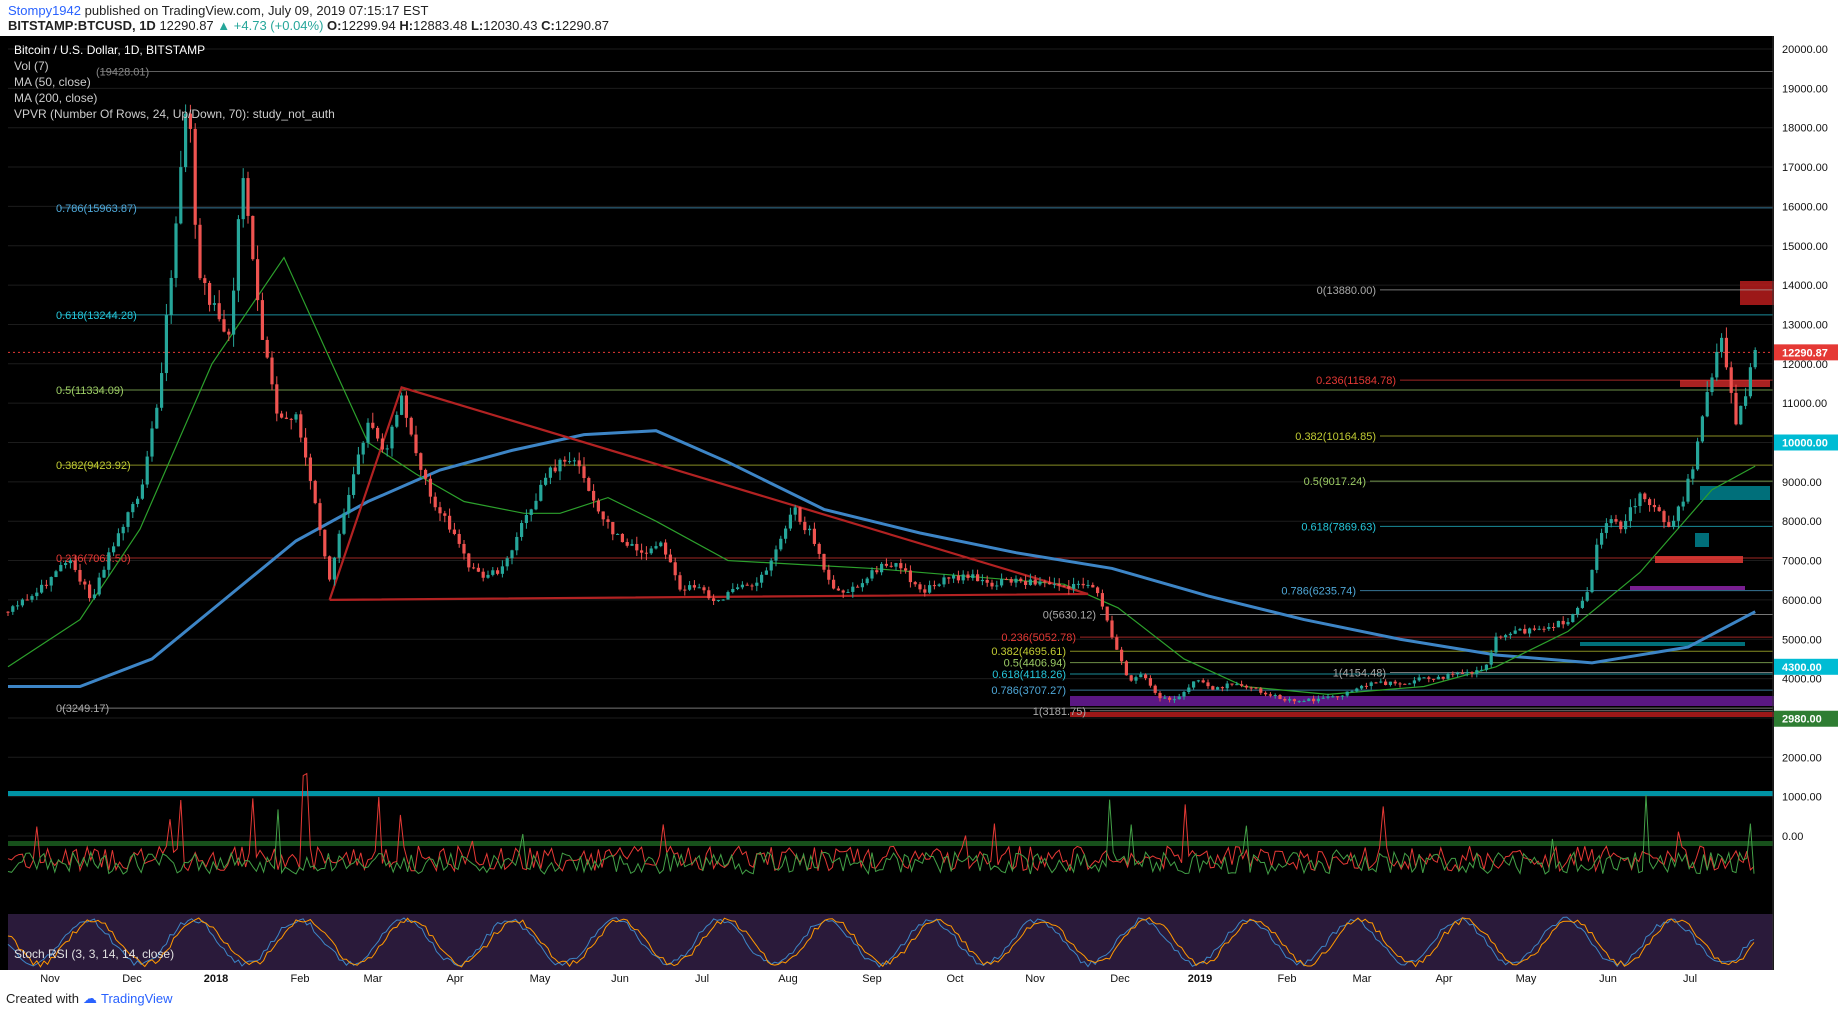 This screenshot has width=1840, height=1013. What do you see at coordinates (136, 998) in the screenshot?
I see `tradingview-link: TradingView` at bounding box center [136, 998].